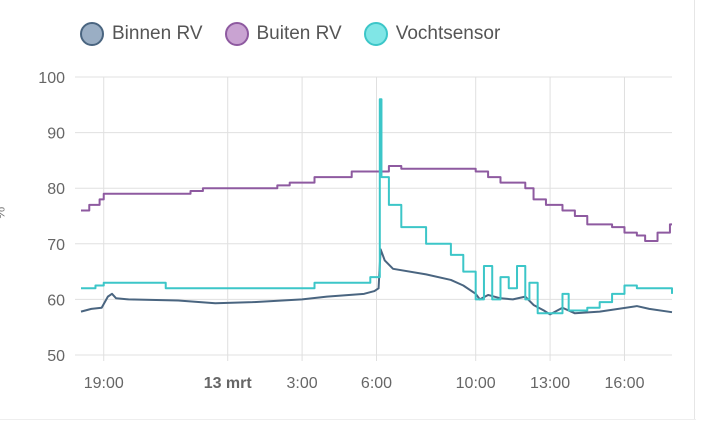 This screenshot has height=427, width=701. What do you see at coordinates (141, 34) in the screenshot?
I see `legend-item-binnen-rv: Binnen RV` at bounding box center [141, 34].